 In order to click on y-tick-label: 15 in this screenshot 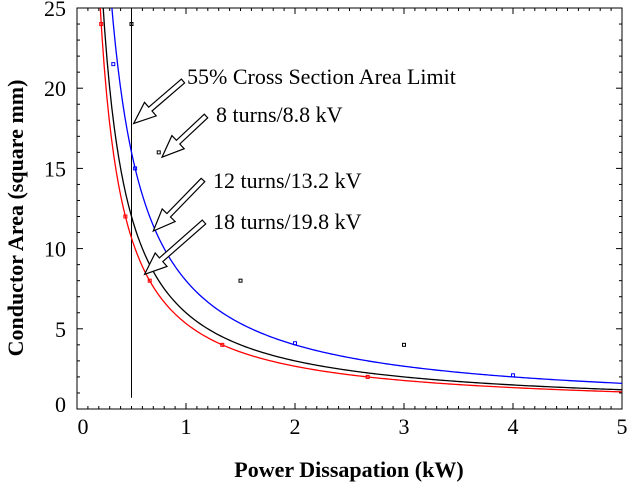, I will do `click(55, 168)`.